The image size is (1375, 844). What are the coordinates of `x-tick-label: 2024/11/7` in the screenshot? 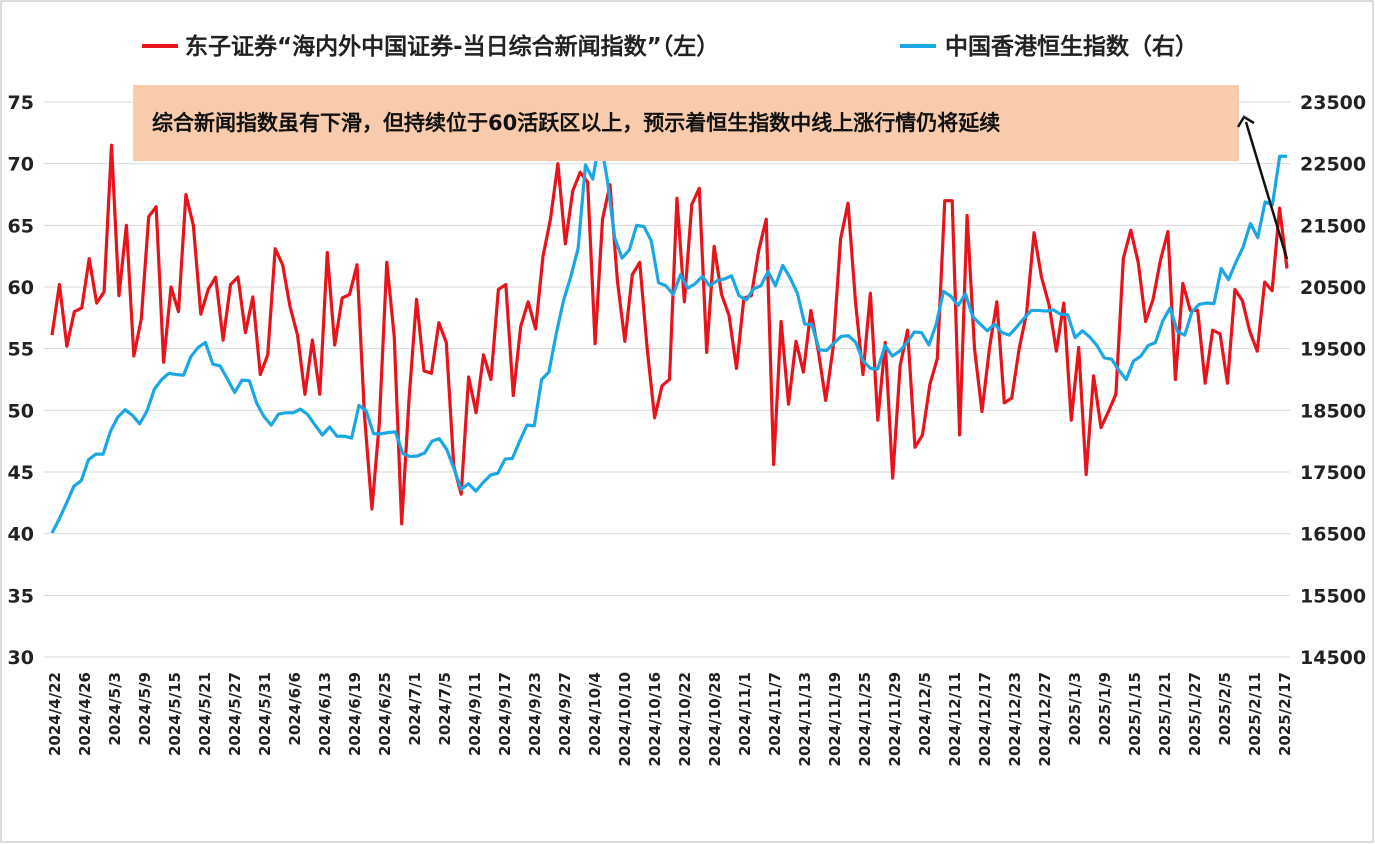 It's located at (775, 714).